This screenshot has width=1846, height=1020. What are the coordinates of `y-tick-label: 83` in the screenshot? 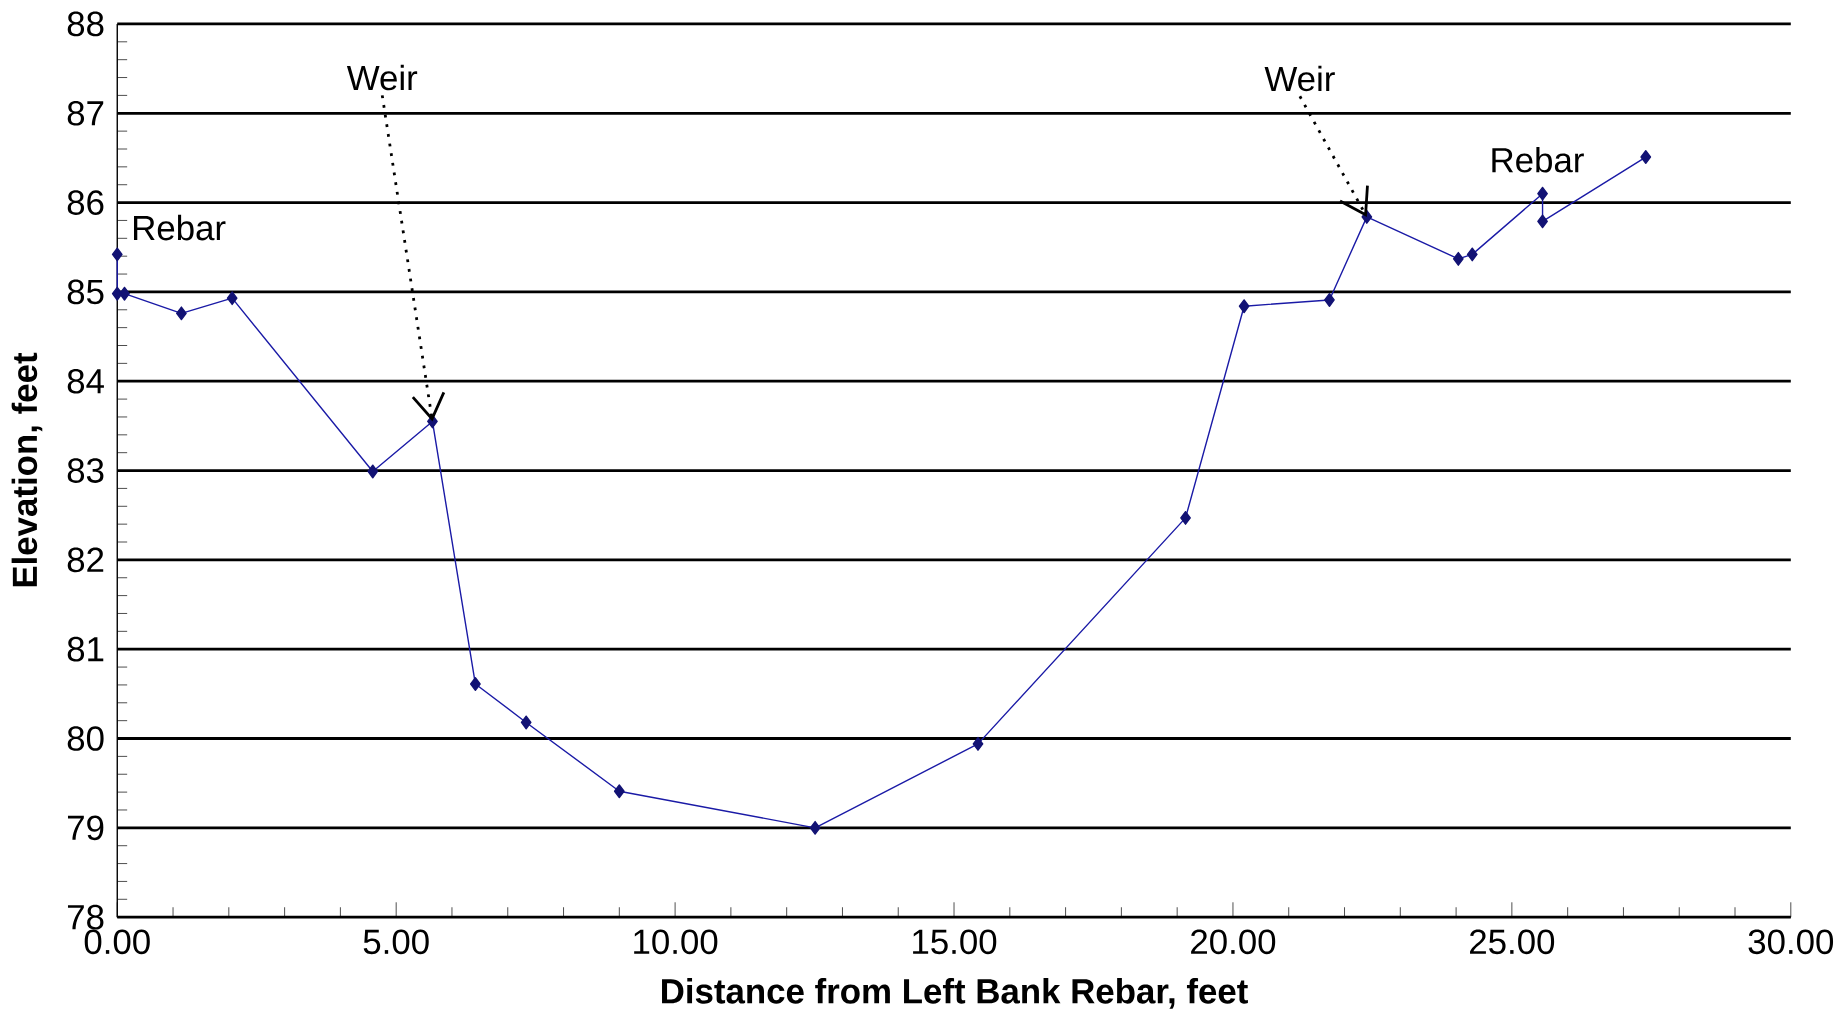 It's located at (85, 470).